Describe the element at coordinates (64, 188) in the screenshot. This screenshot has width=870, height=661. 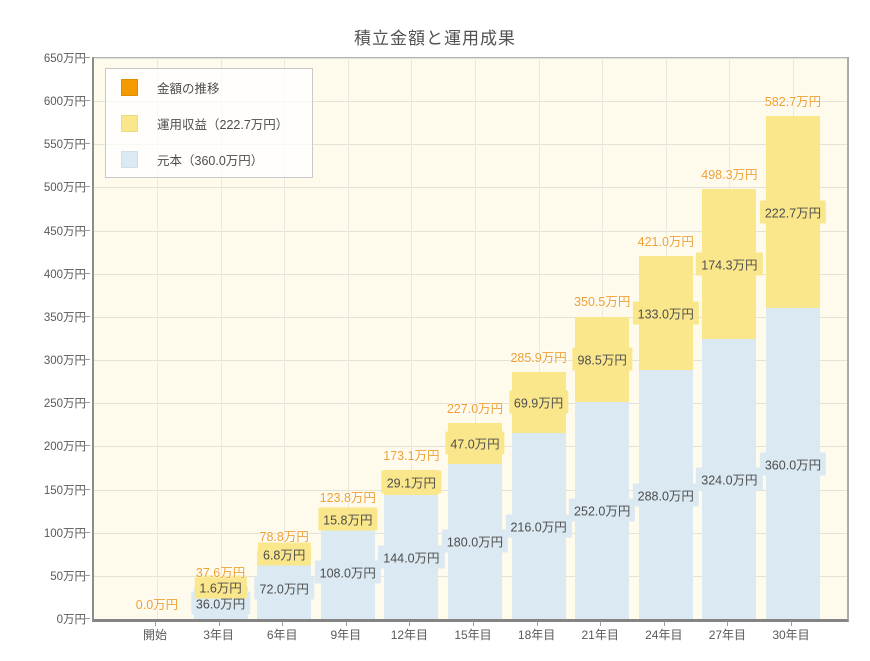
I see `y-axis-label: 500万円` at that location.